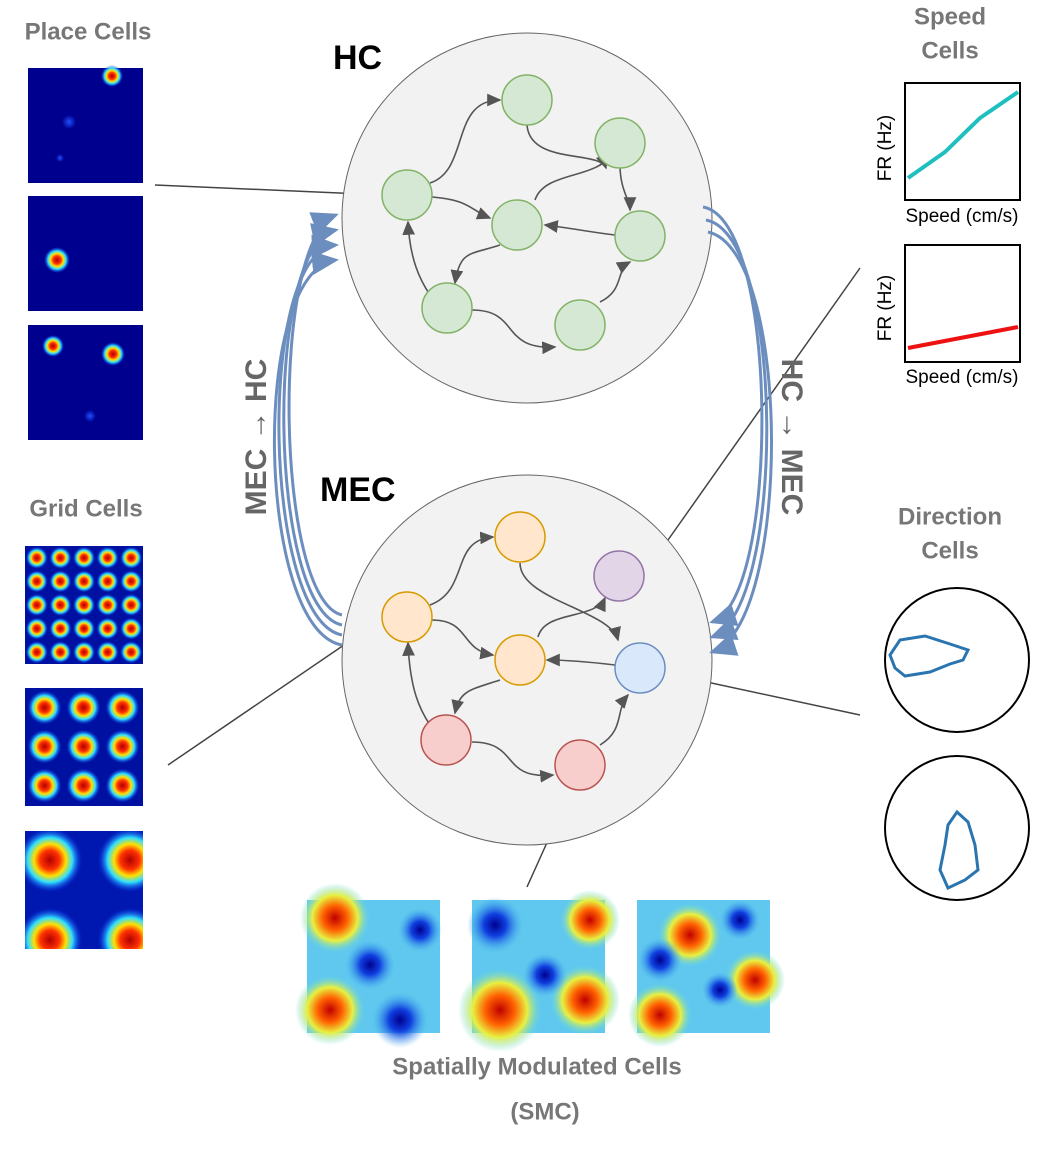 This screenshot has width=1040, height=1153. What do you see at coordinates (88, 31) in the screenshot?
I see `place-cells-title: Place Cells` at bounding box center [88, 31].